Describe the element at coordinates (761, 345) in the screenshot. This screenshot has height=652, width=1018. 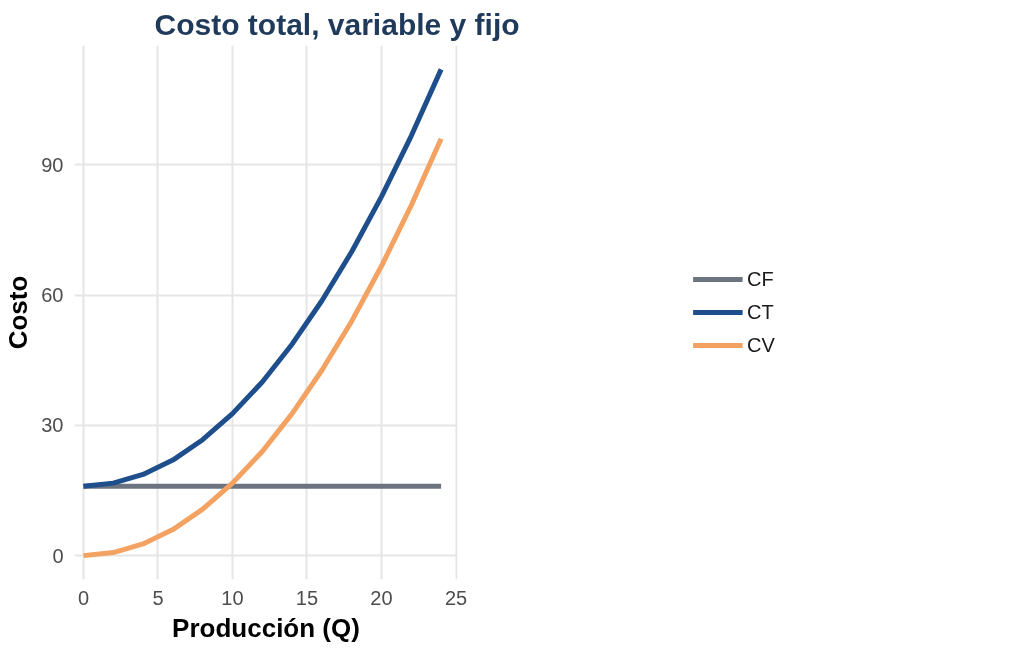
I see `legend-label: CV` at that location.